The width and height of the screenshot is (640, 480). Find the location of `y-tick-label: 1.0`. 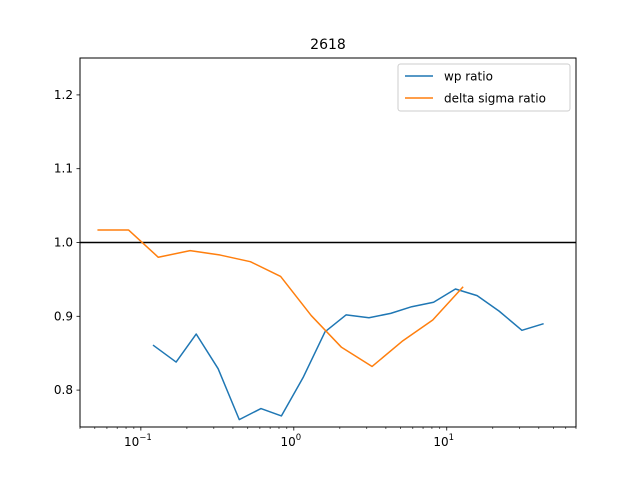

y-tick-label: 1.0 is located at coordinates (63, 243).